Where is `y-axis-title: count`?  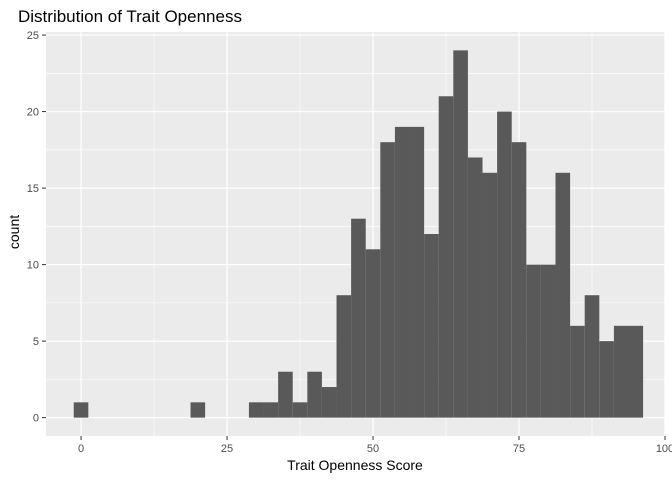
y-axis-title: count is located at coordinates (14, 232).